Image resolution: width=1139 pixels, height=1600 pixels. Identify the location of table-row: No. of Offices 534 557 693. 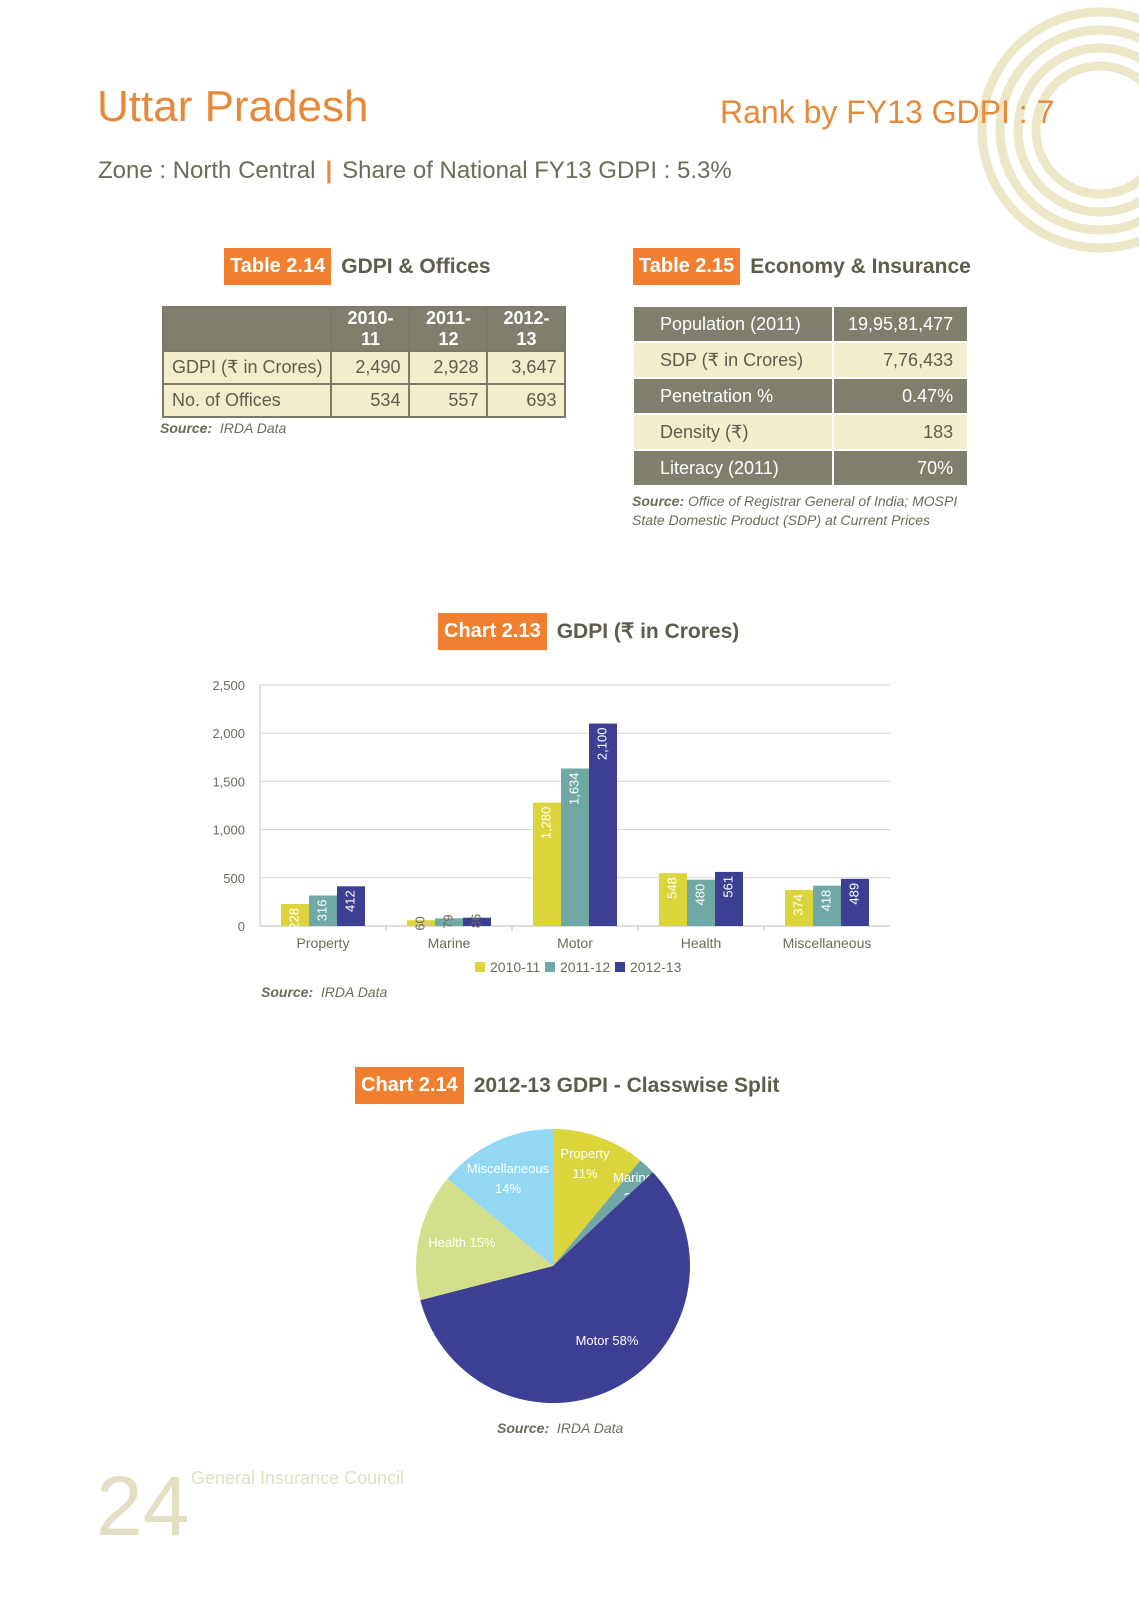
(364, 400).